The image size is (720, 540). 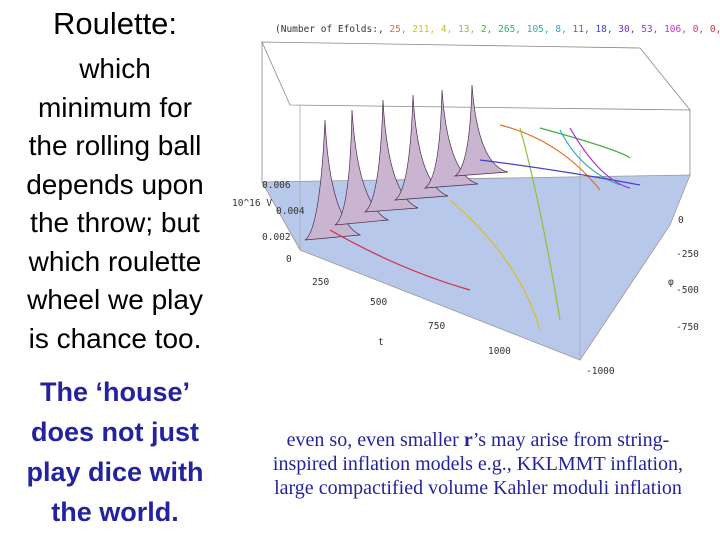 What do you see at coordinates (483, 29) in the screenshot?
I see `header-item: 2,` at bounding box center [483, 29].